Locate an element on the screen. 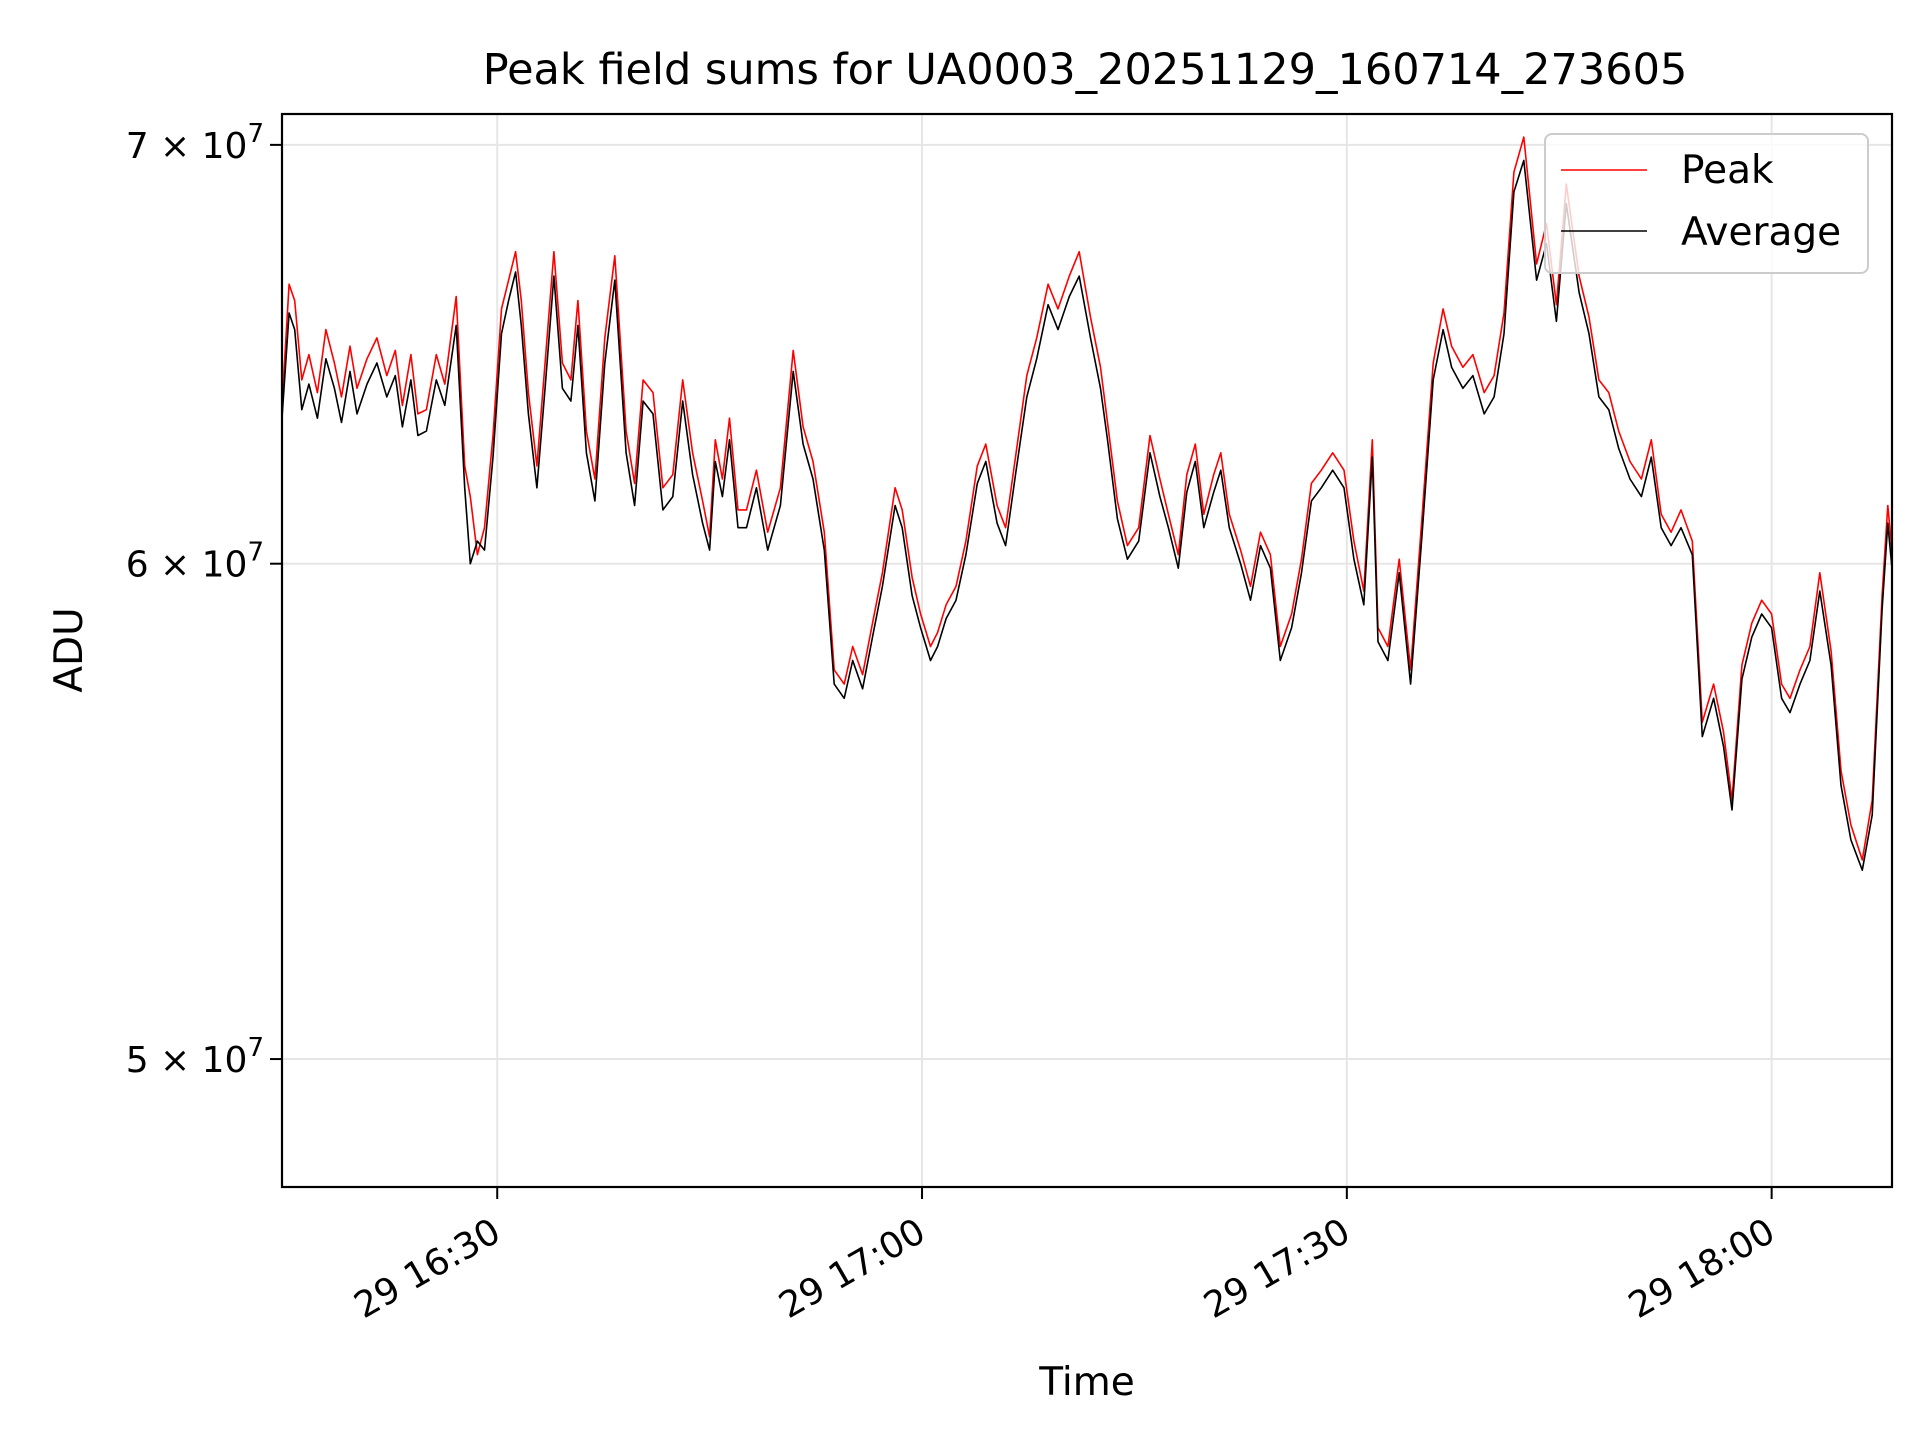 The height and width of the screenshot is (1445, 1920). legend: Peak Average is located at coordinates (1706, 203).